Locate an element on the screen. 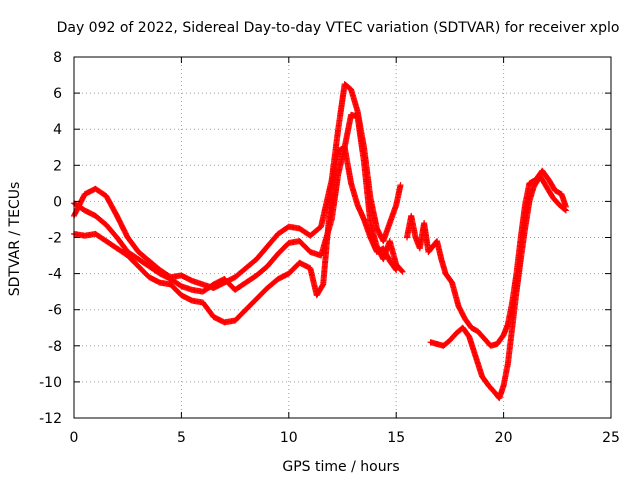  x-tick-label: 15 is located at coordinates (396, 438).